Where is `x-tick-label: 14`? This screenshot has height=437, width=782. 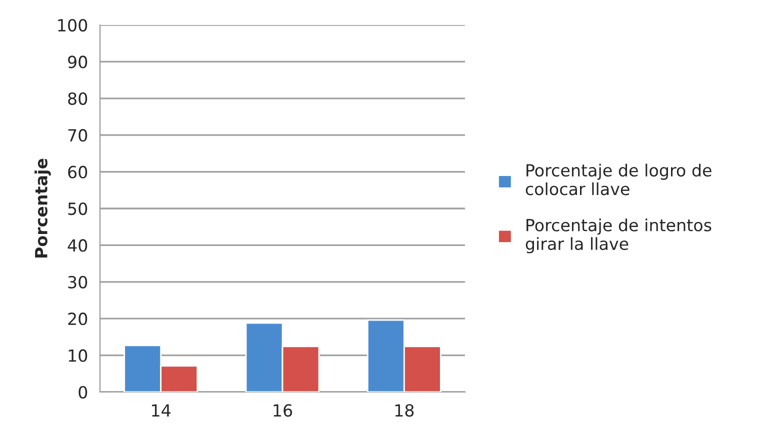
x-tick-label: 14 is located at coordinates (161, 410).